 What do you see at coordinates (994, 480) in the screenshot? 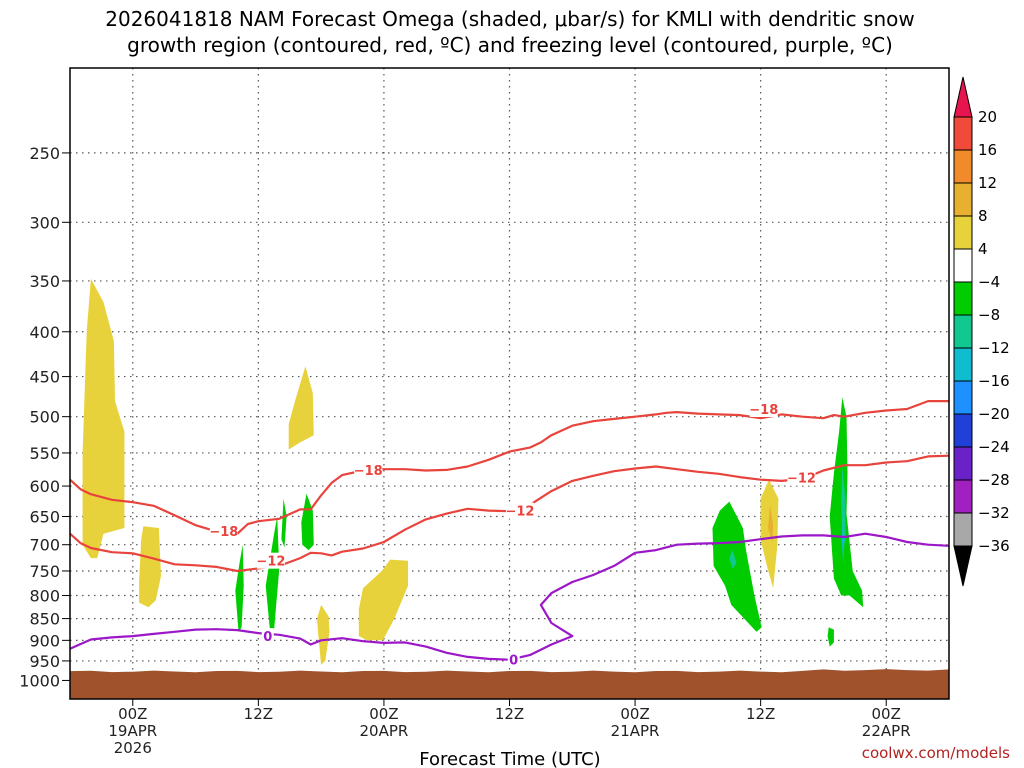
I see `colorbar-label-11: −28` at bounding box center [994, 480].